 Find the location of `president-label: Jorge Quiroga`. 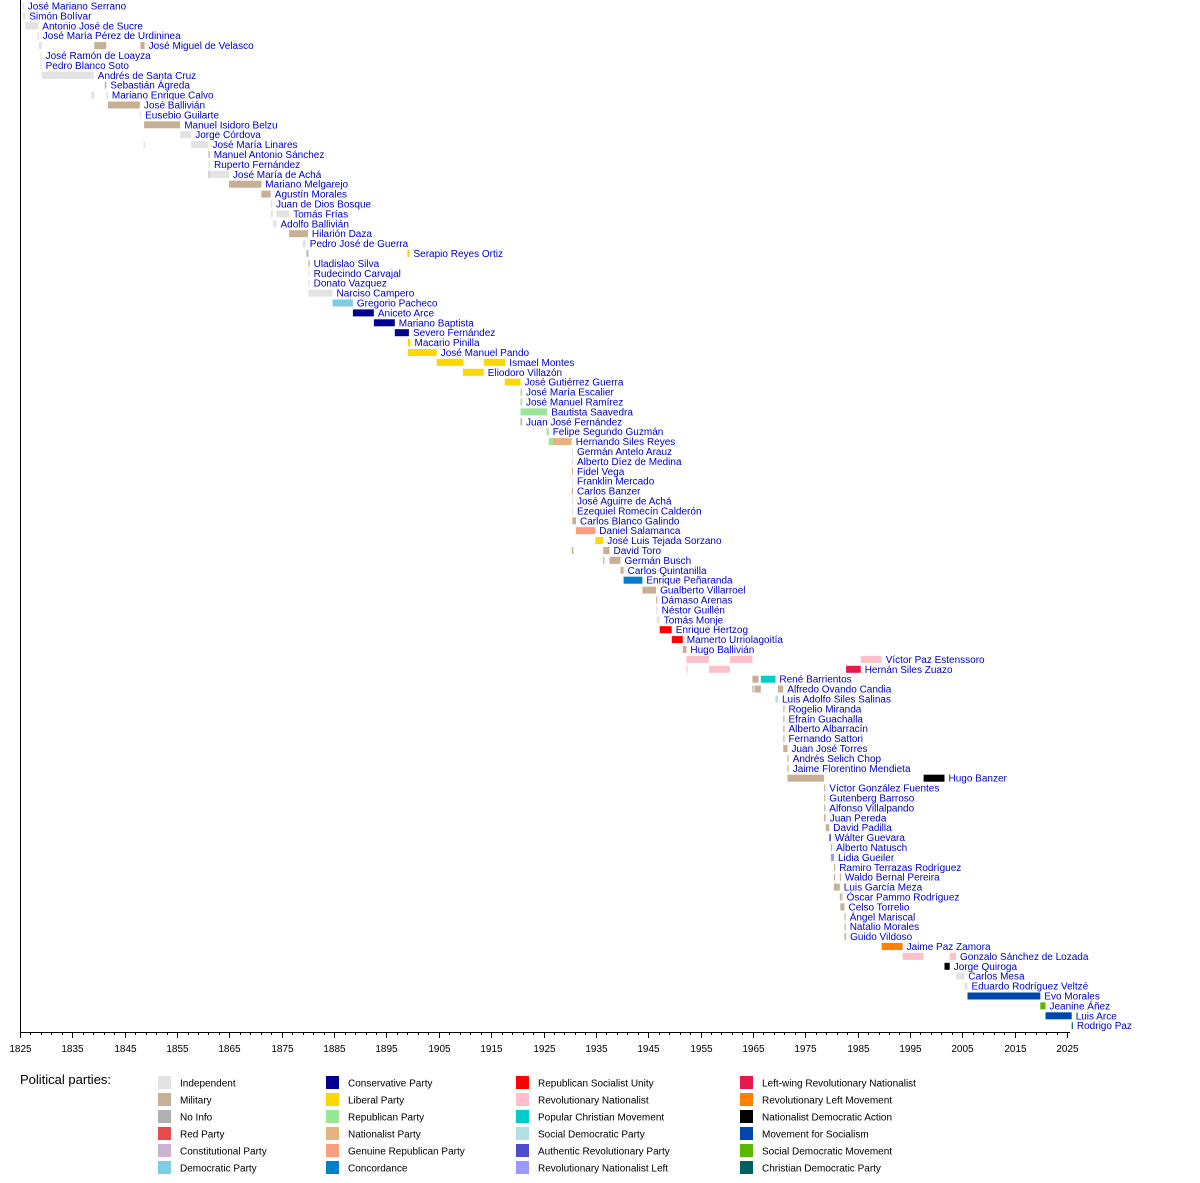

president-label: Jorge Quiroga is located at coordinates (986, 967).